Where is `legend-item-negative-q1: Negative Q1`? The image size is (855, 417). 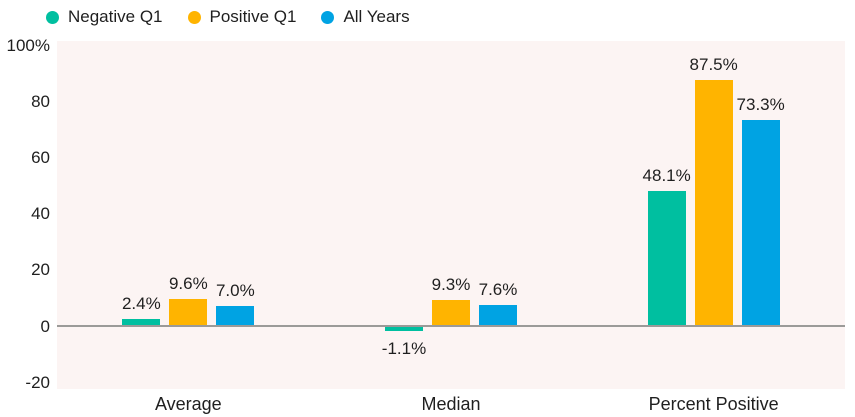
legend-item-negative-q1: Negative Q1 is located at coordinates (104, 17).